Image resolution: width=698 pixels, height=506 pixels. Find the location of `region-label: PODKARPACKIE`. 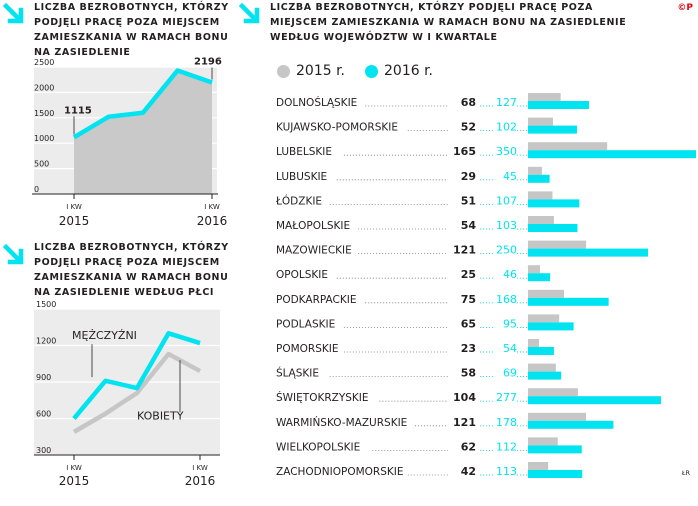

region-label: PODKARPACKIE is located at coordinates (316, 300).